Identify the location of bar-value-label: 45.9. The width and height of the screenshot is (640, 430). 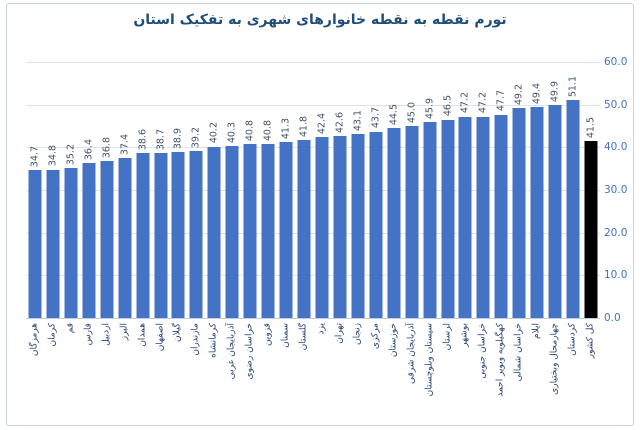
(429, 109).